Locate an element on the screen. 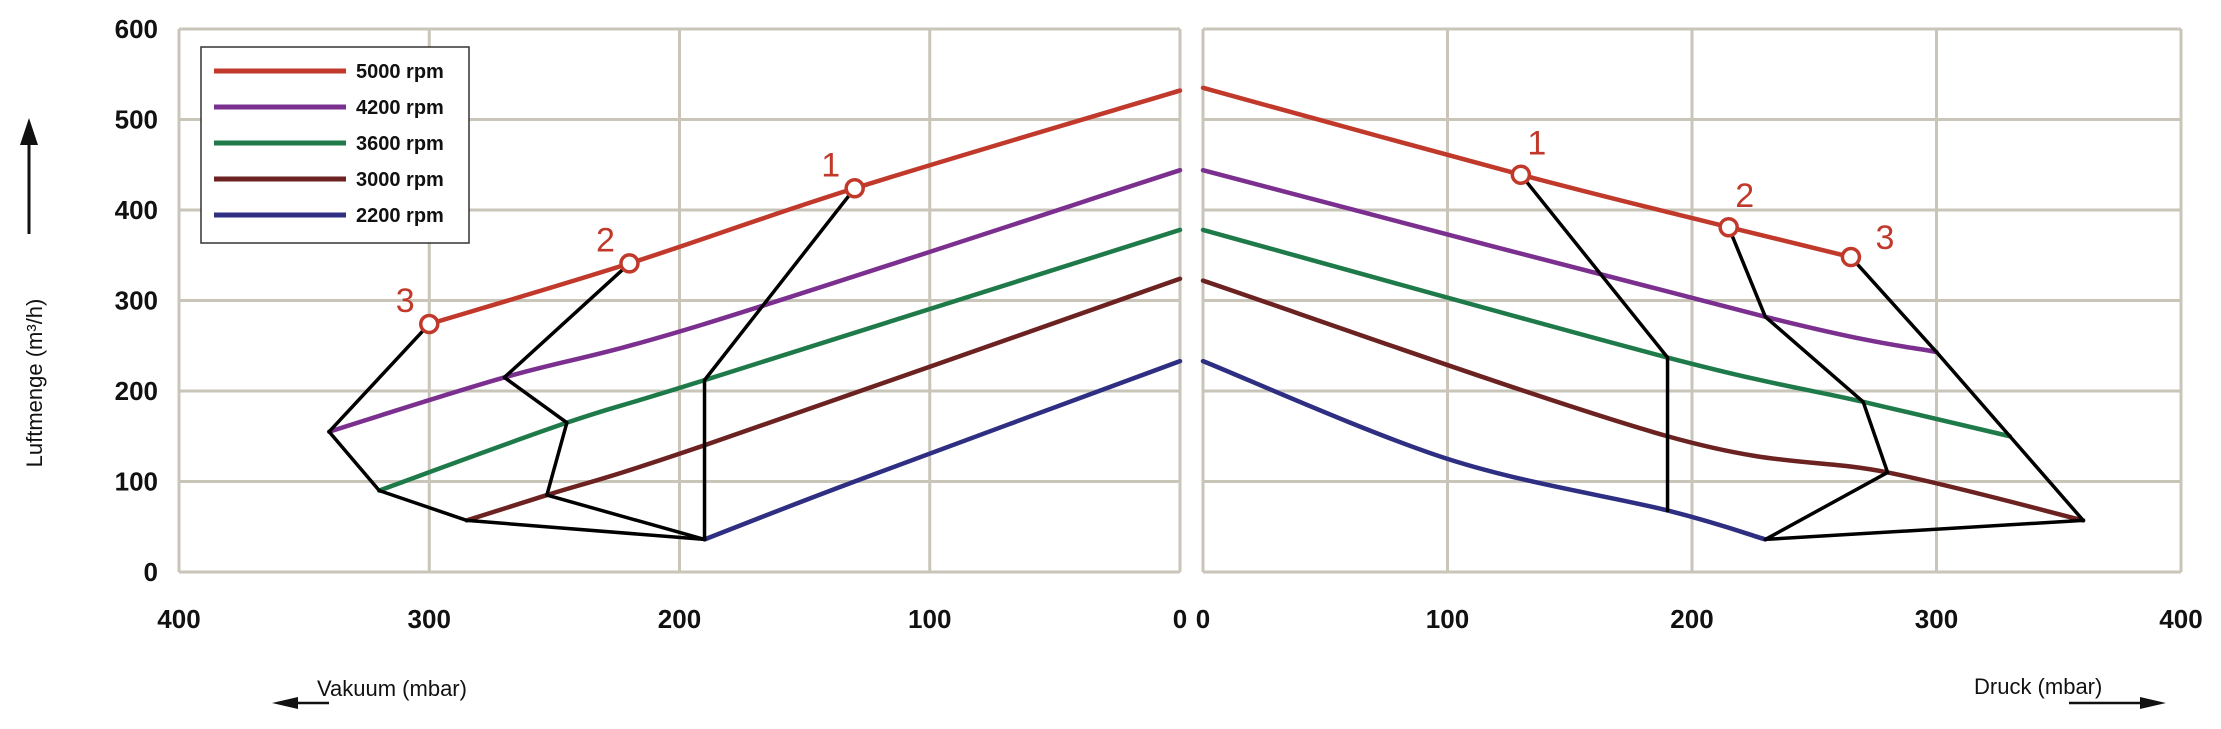  point-label-vacuum-3: 3 is located at coordinates (405, 301).